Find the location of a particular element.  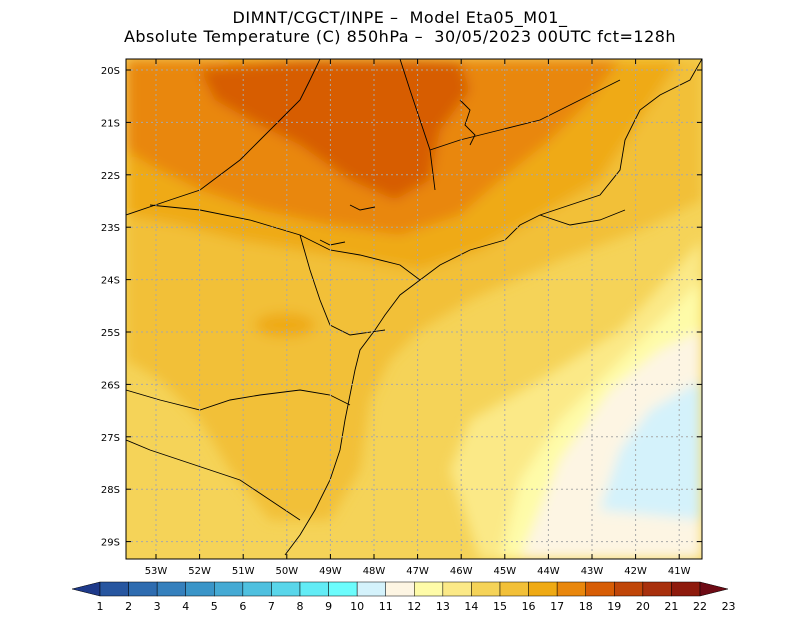

lat-label: 26S is located at coordinates (110, 385).